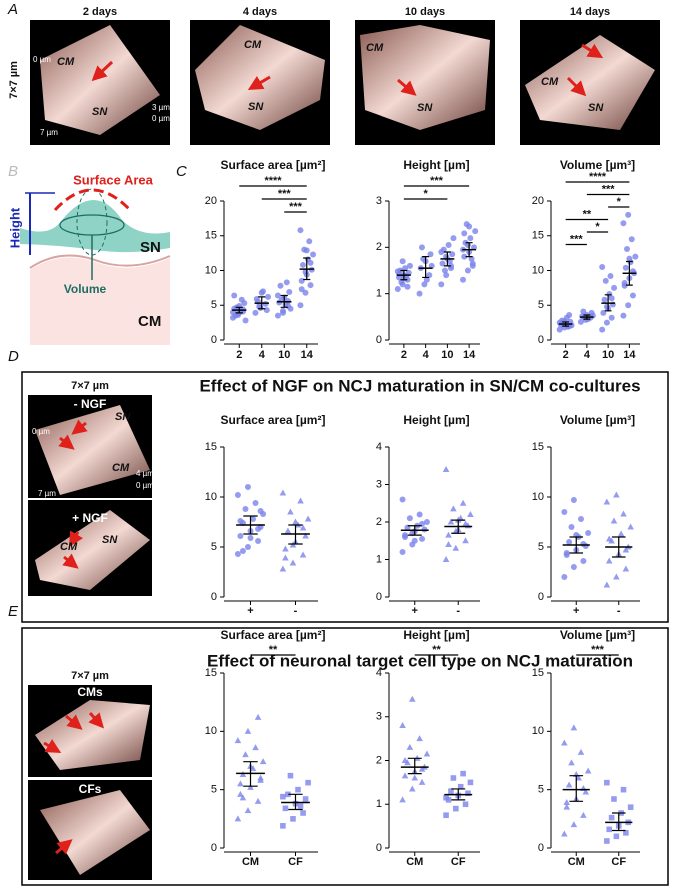  I want to click on axis-scale: 3 µm, so click(161, 107).